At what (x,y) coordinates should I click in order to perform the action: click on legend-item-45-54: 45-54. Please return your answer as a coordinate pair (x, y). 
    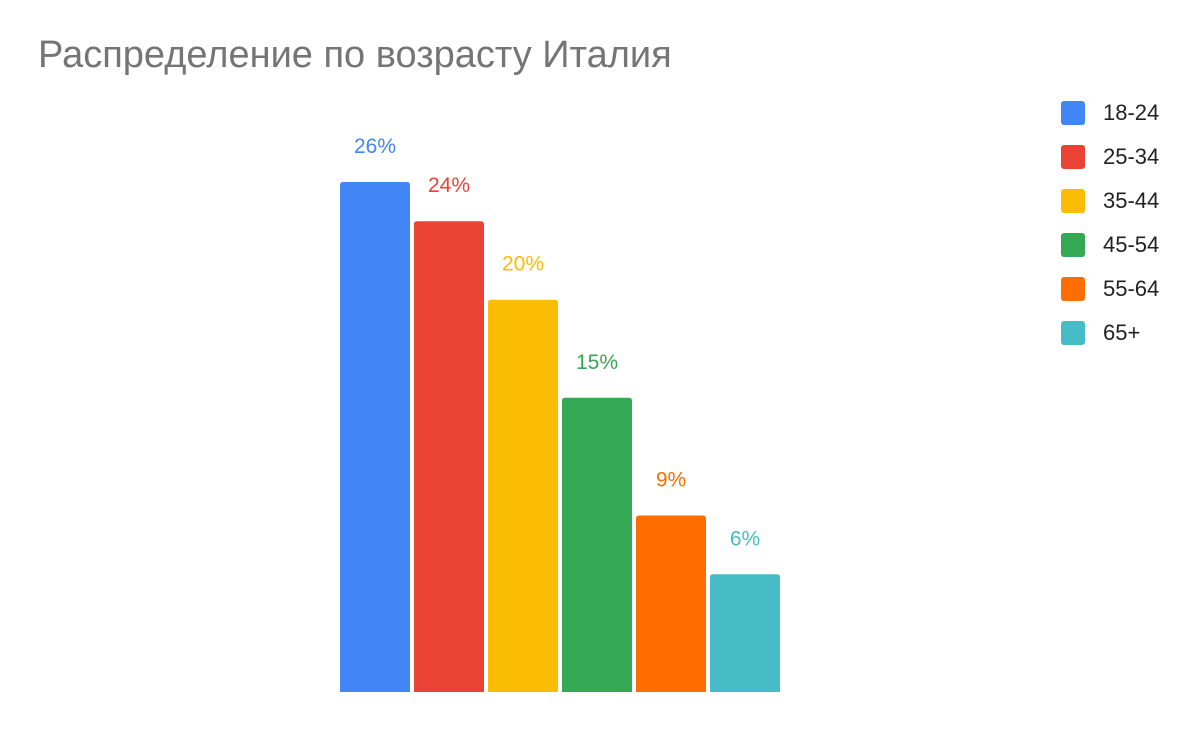
    Looking at the image, I should click on (1110, 245).